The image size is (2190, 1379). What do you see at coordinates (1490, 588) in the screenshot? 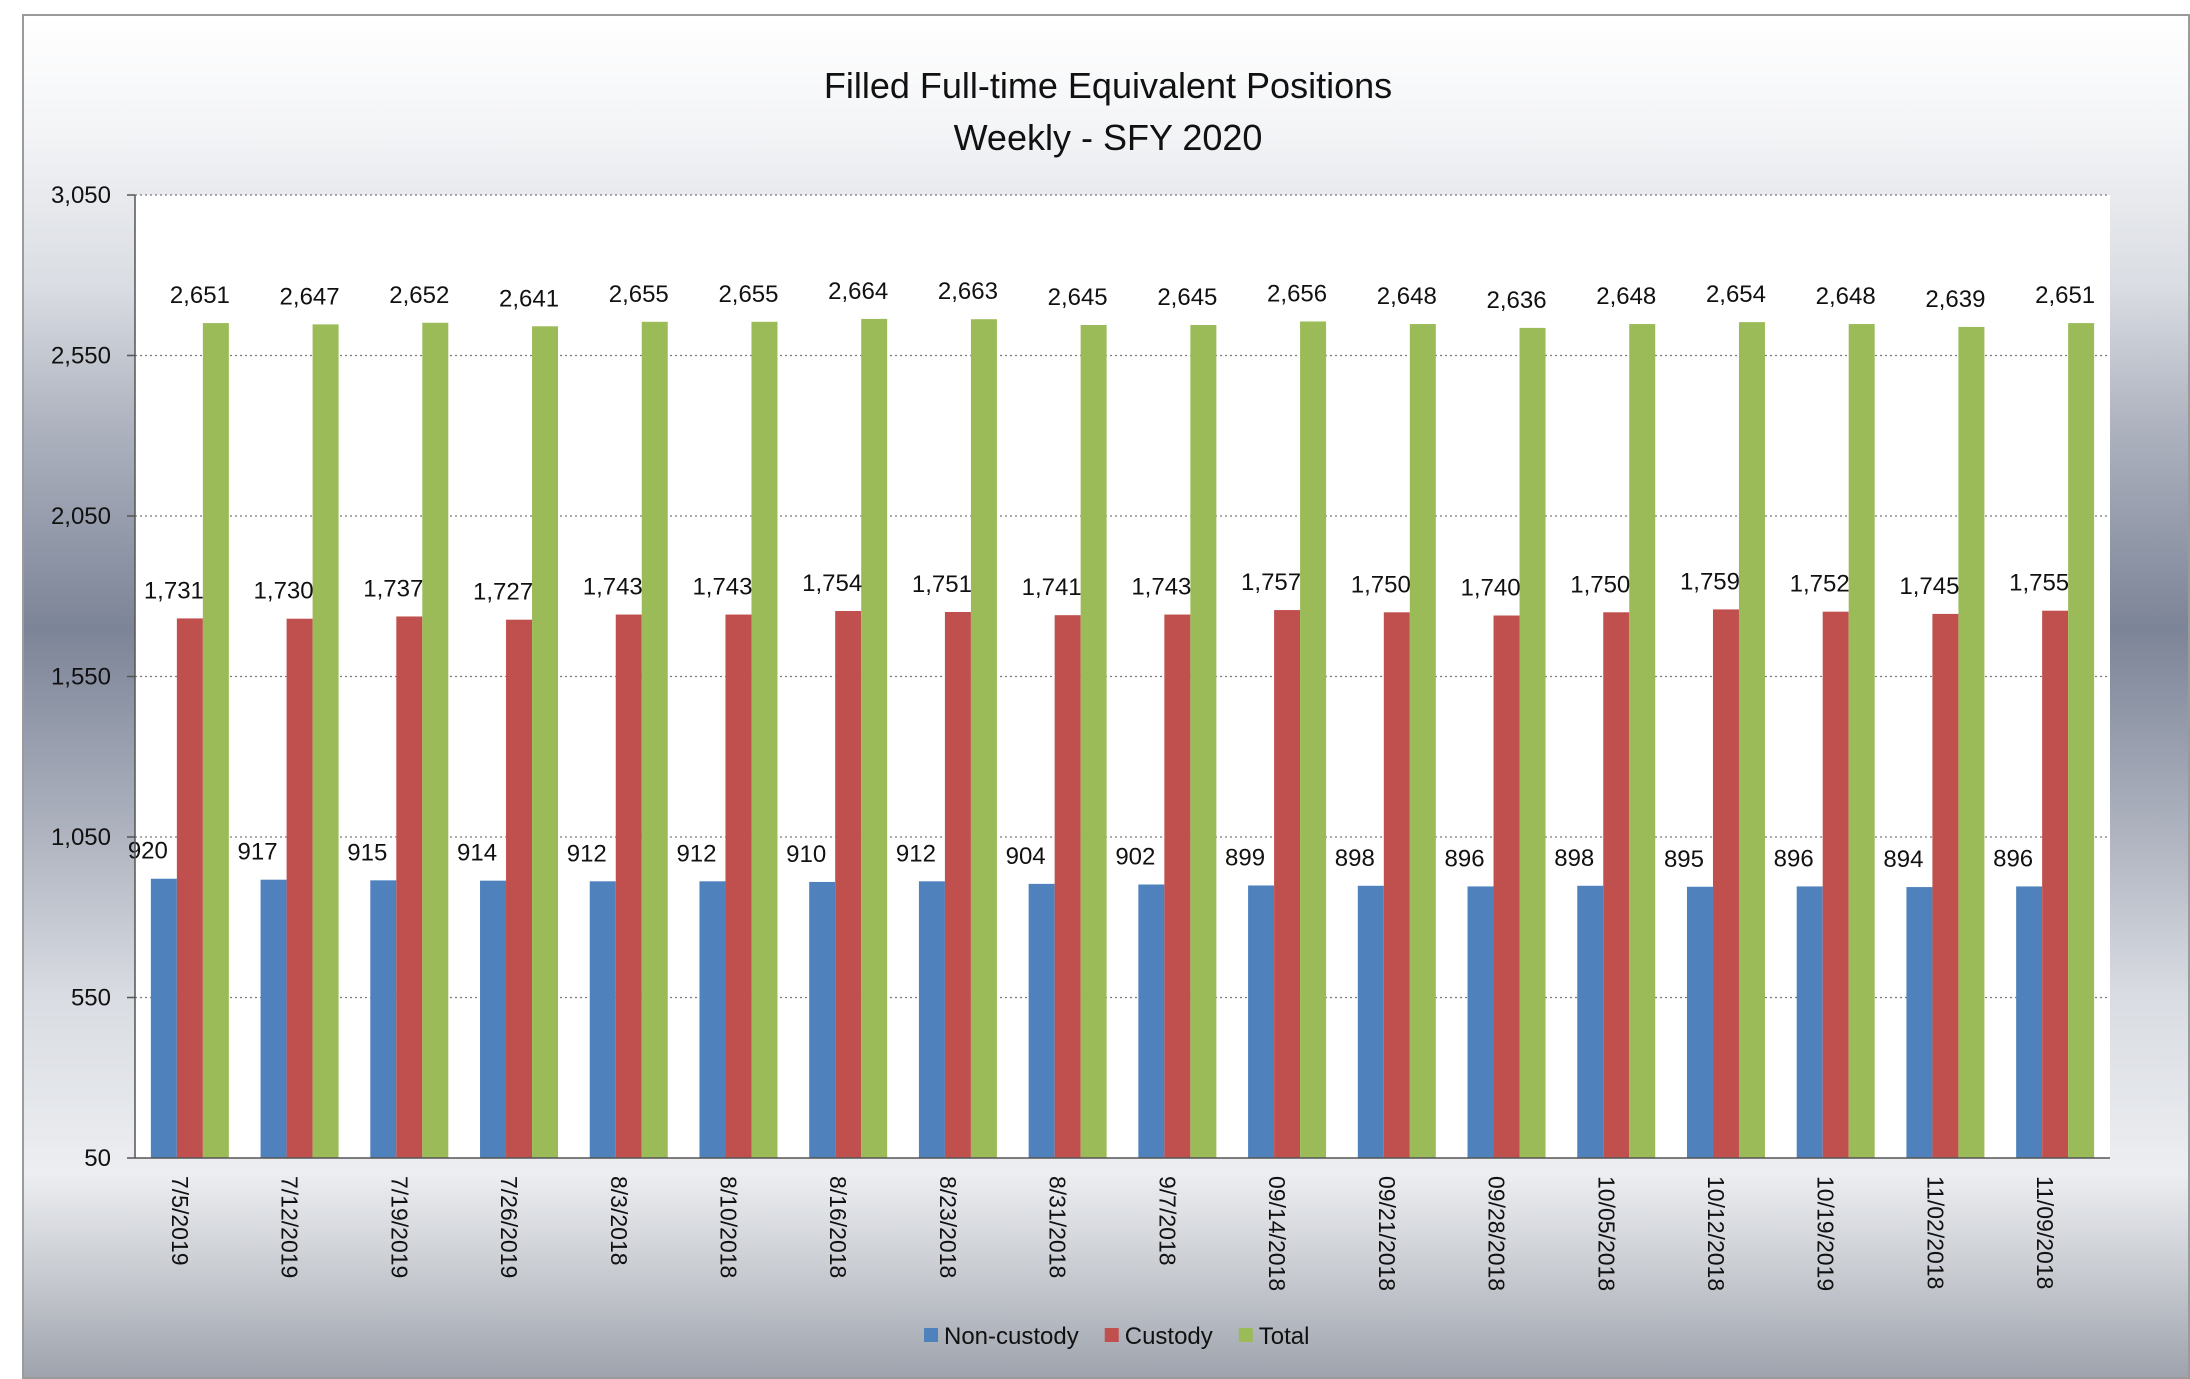
I see `data-label: 1,740` at bounding box center [1490, 588].